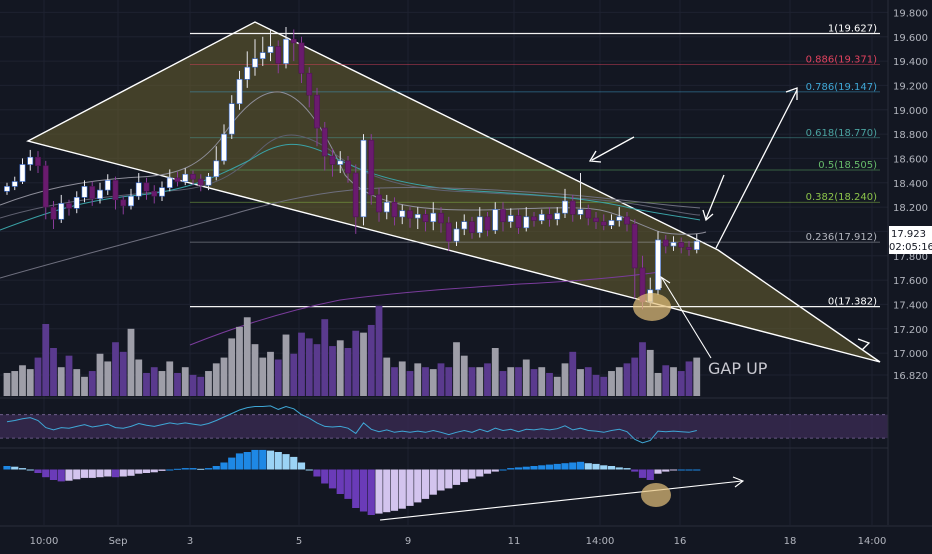 This screenshot has height=554, width=932. I want to click on wedge-target-arrow, so click(864, 344).